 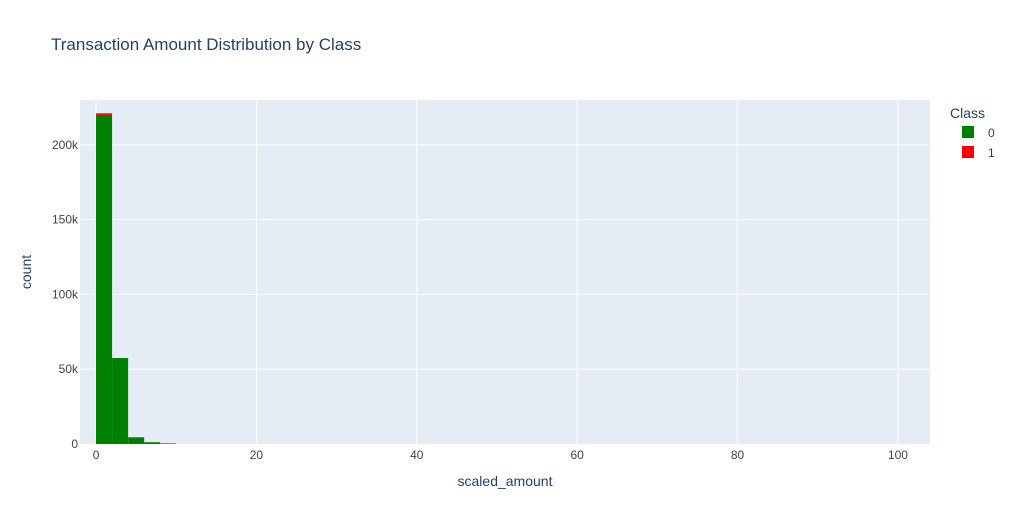 What do you see at coordinates (898, 455) in the screenshot?
I see `x-tick-label: 100` at bounding box center [898, 455].